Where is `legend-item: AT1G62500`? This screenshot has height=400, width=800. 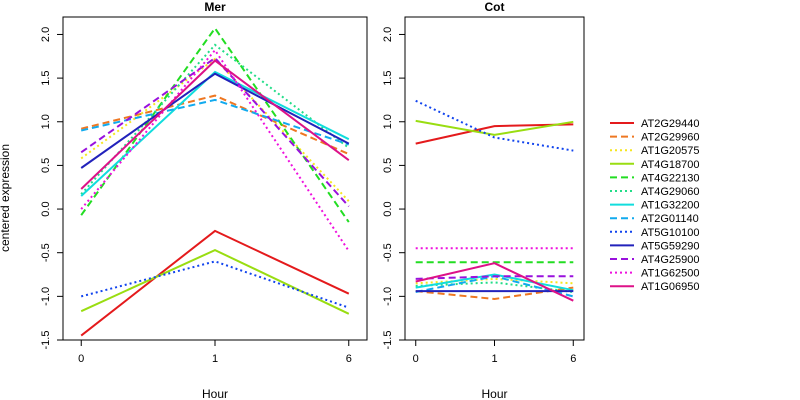 legend-item: AT1G62500 is located at coordinates (655, 274).